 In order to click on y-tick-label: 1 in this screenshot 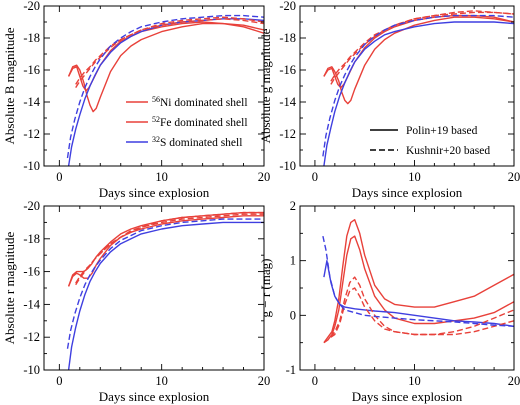, I will do `click(293, 261)`.